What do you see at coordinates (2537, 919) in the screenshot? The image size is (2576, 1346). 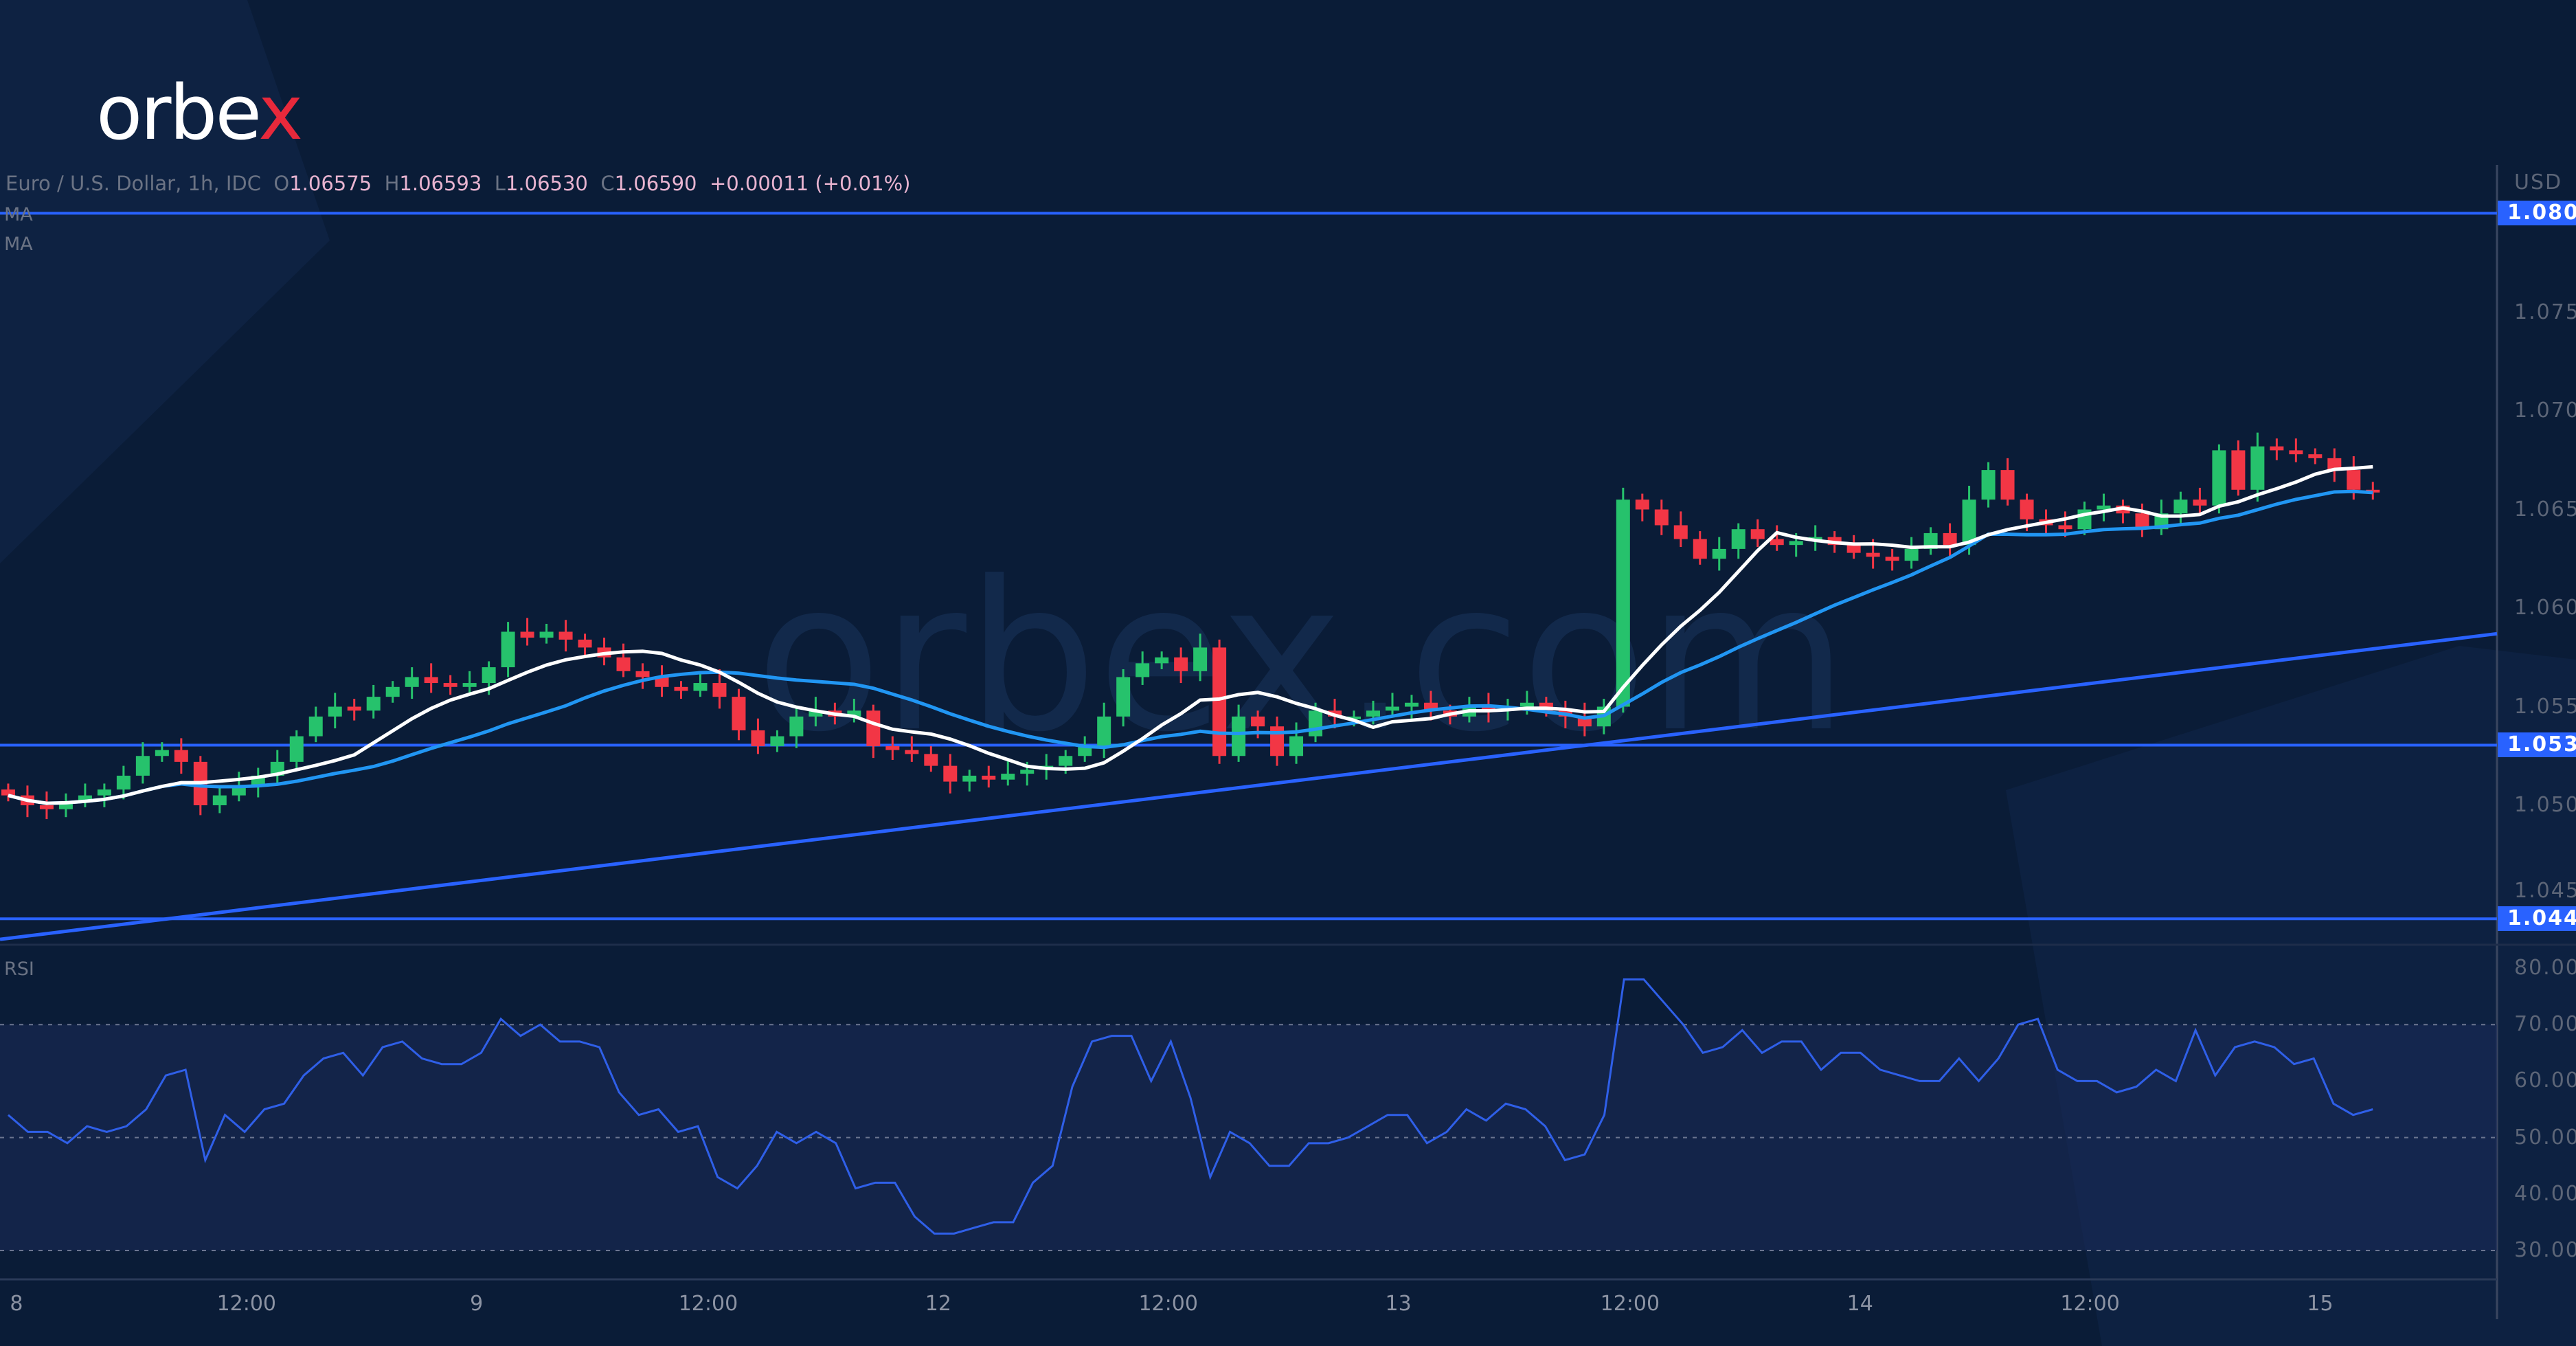 I see `price-level-label: 1.04424` at bounding box center [2537, 919].